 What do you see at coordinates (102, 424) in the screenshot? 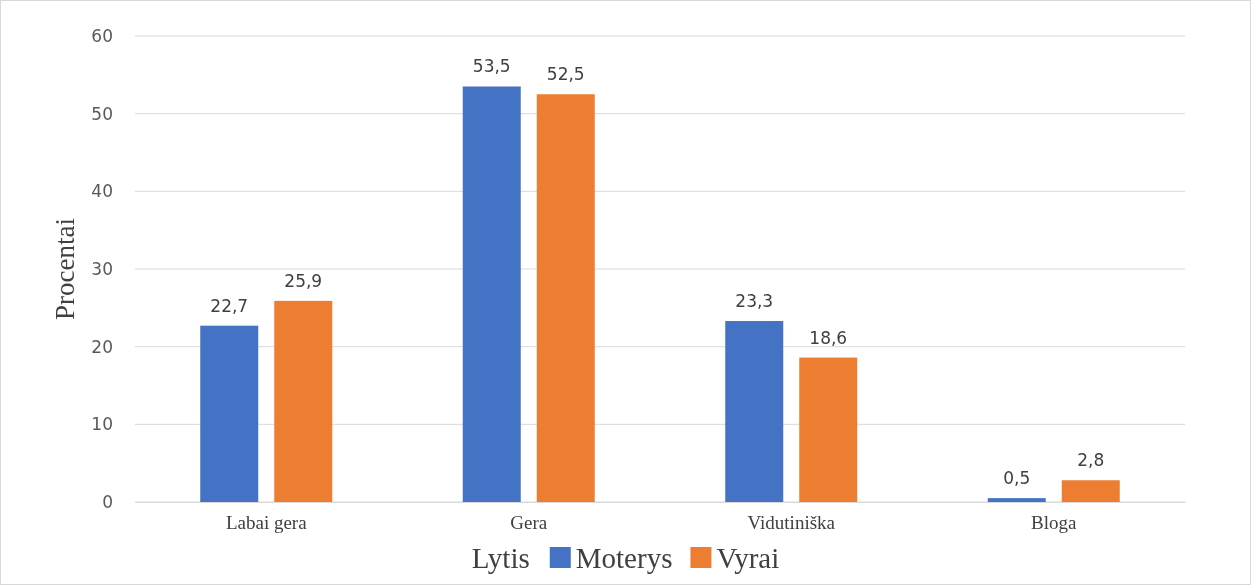
I see `y-tick-label: 10` at bounding box center [102, 424].